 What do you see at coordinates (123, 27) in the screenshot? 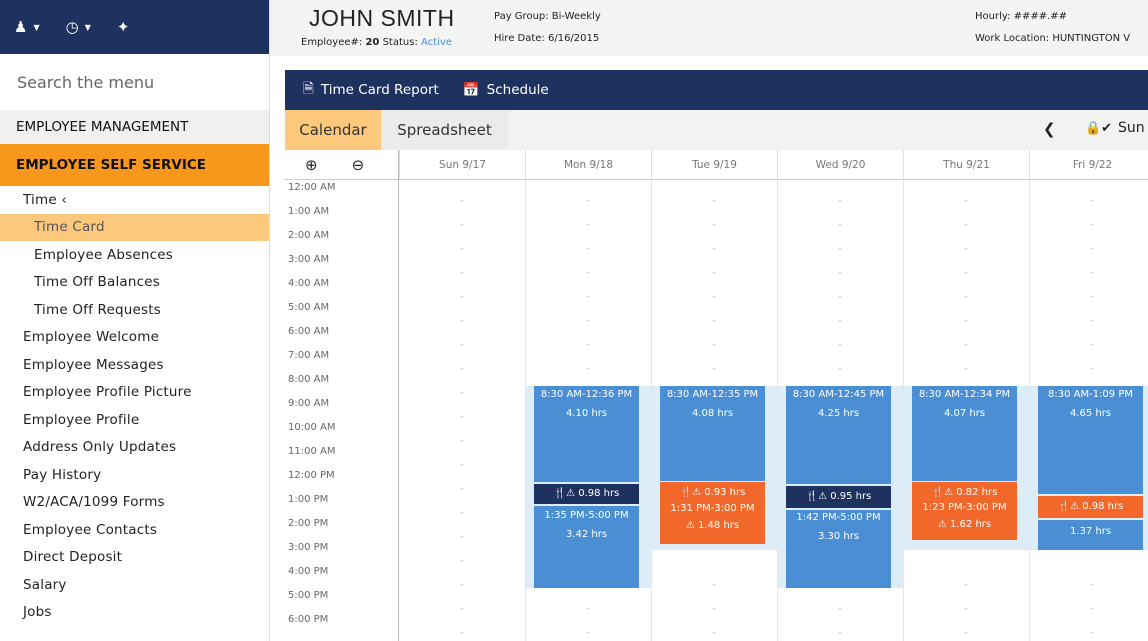
I see `pin-button: ✦` at bounding box center [123, 27].